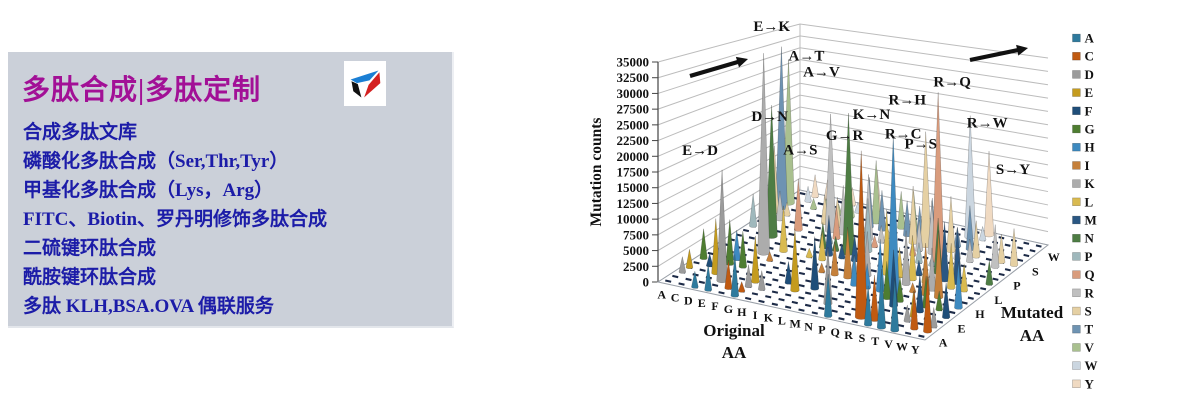  Describe the element at coordinates (646, 282) in the screenshot. I see `y-tick-label: 0` at that location.